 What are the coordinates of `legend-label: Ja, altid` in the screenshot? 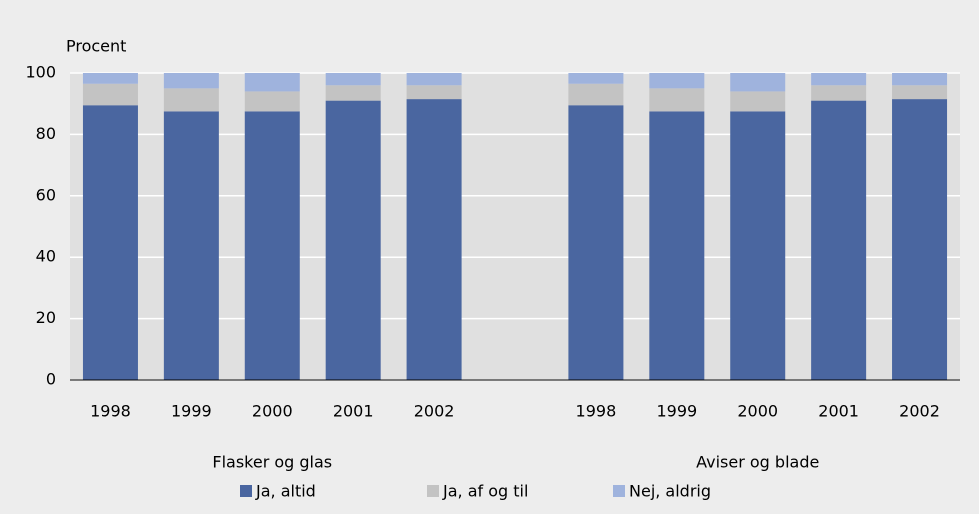 It's located at (285, 491).